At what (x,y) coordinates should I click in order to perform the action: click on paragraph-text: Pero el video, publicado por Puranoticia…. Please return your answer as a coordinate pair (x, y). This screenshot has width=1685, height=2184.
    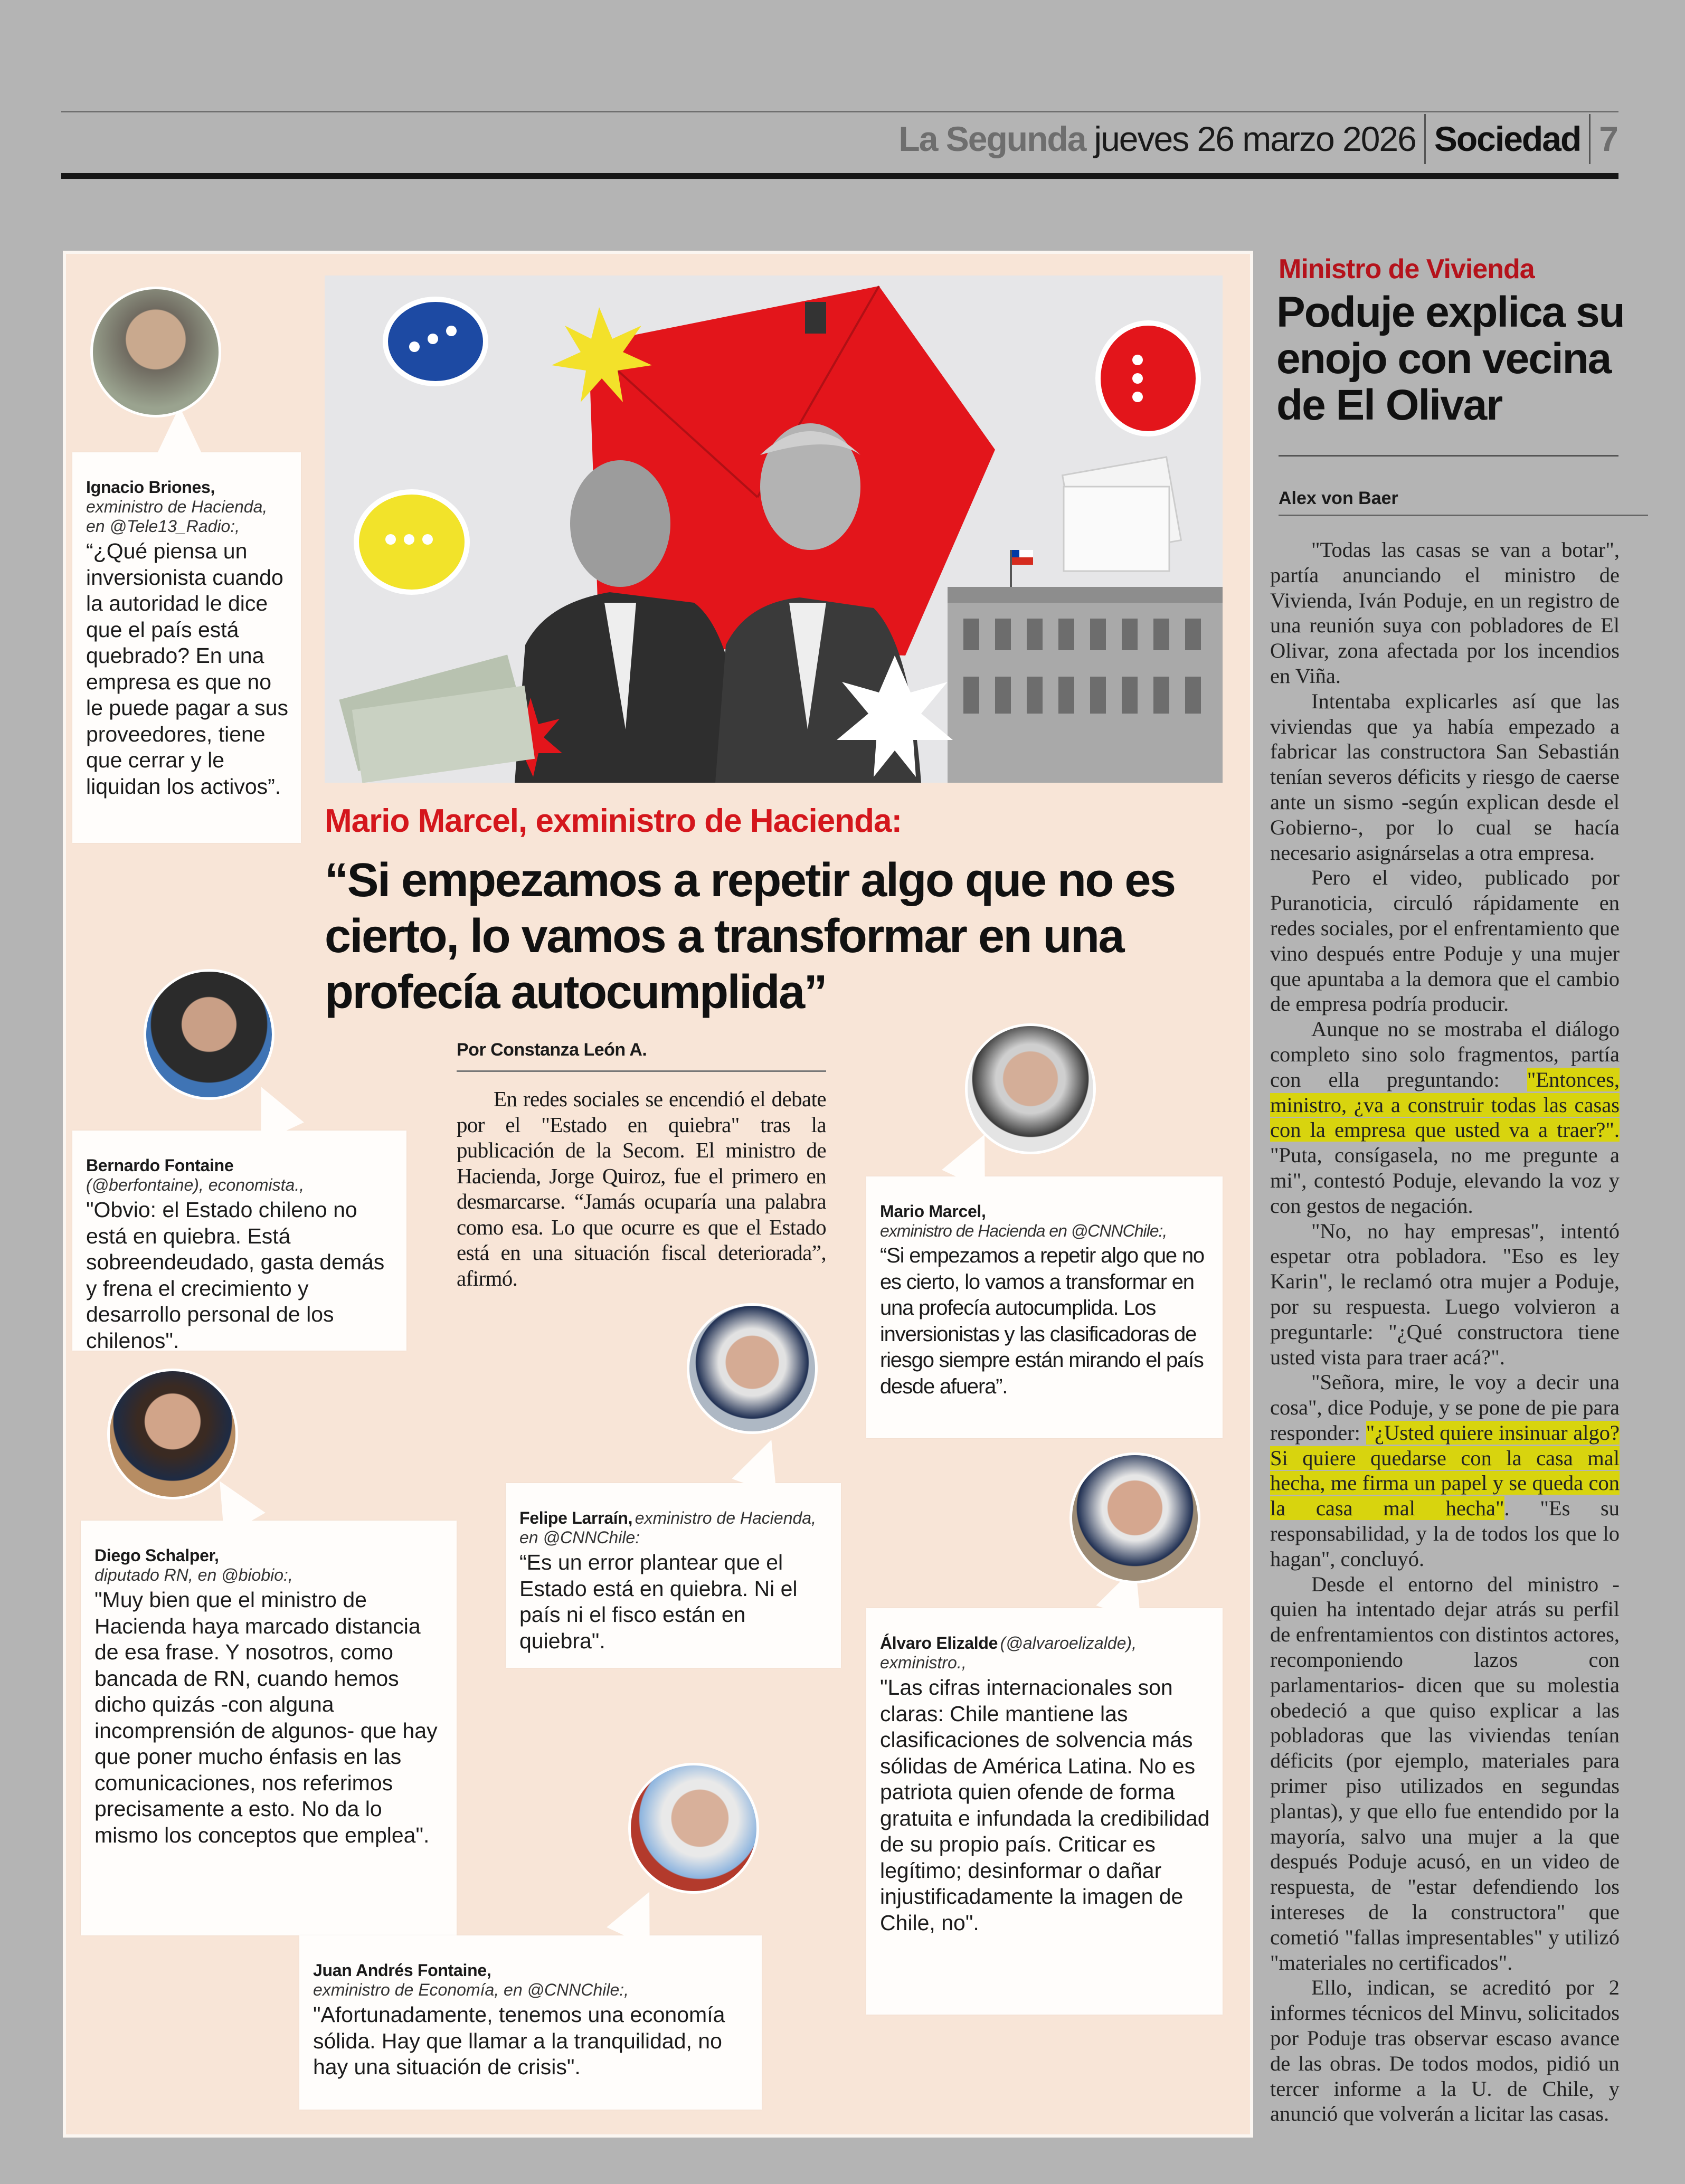
    Looking at the image, I should click on (1445, 941).